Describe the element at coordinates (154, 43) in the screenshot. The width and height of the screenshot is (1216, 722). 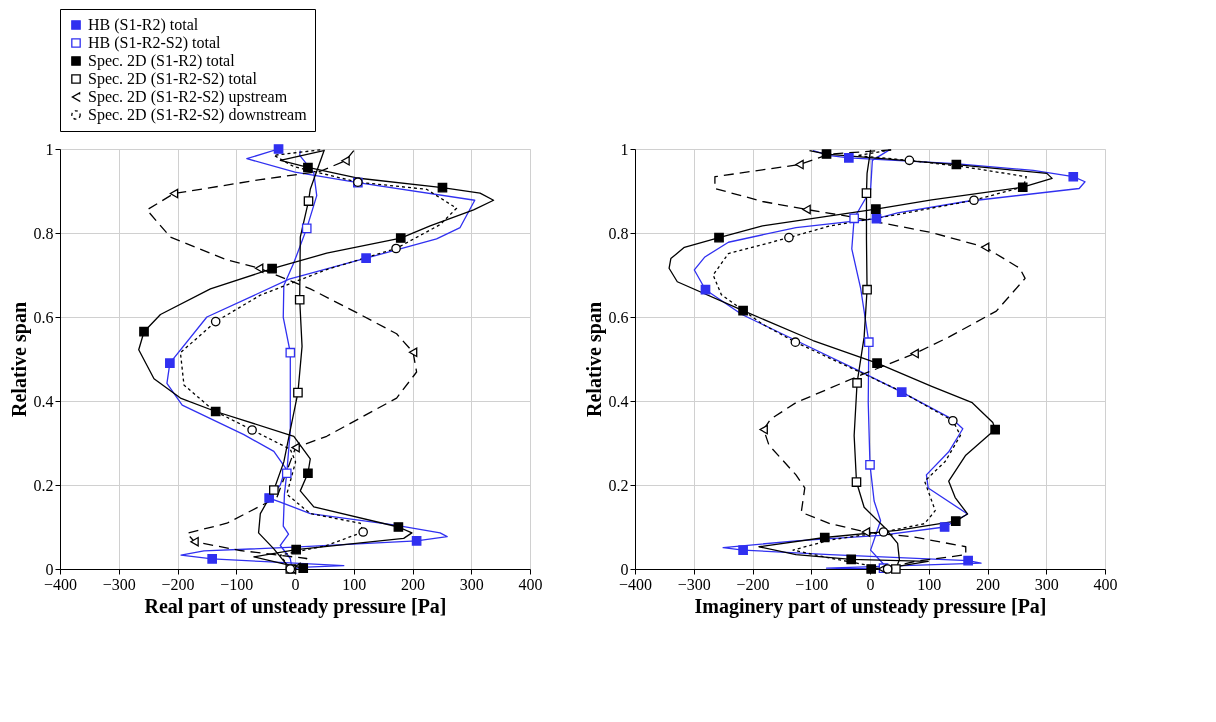
I see `legend-label: HB (S1-R2-S2) total` at that location.